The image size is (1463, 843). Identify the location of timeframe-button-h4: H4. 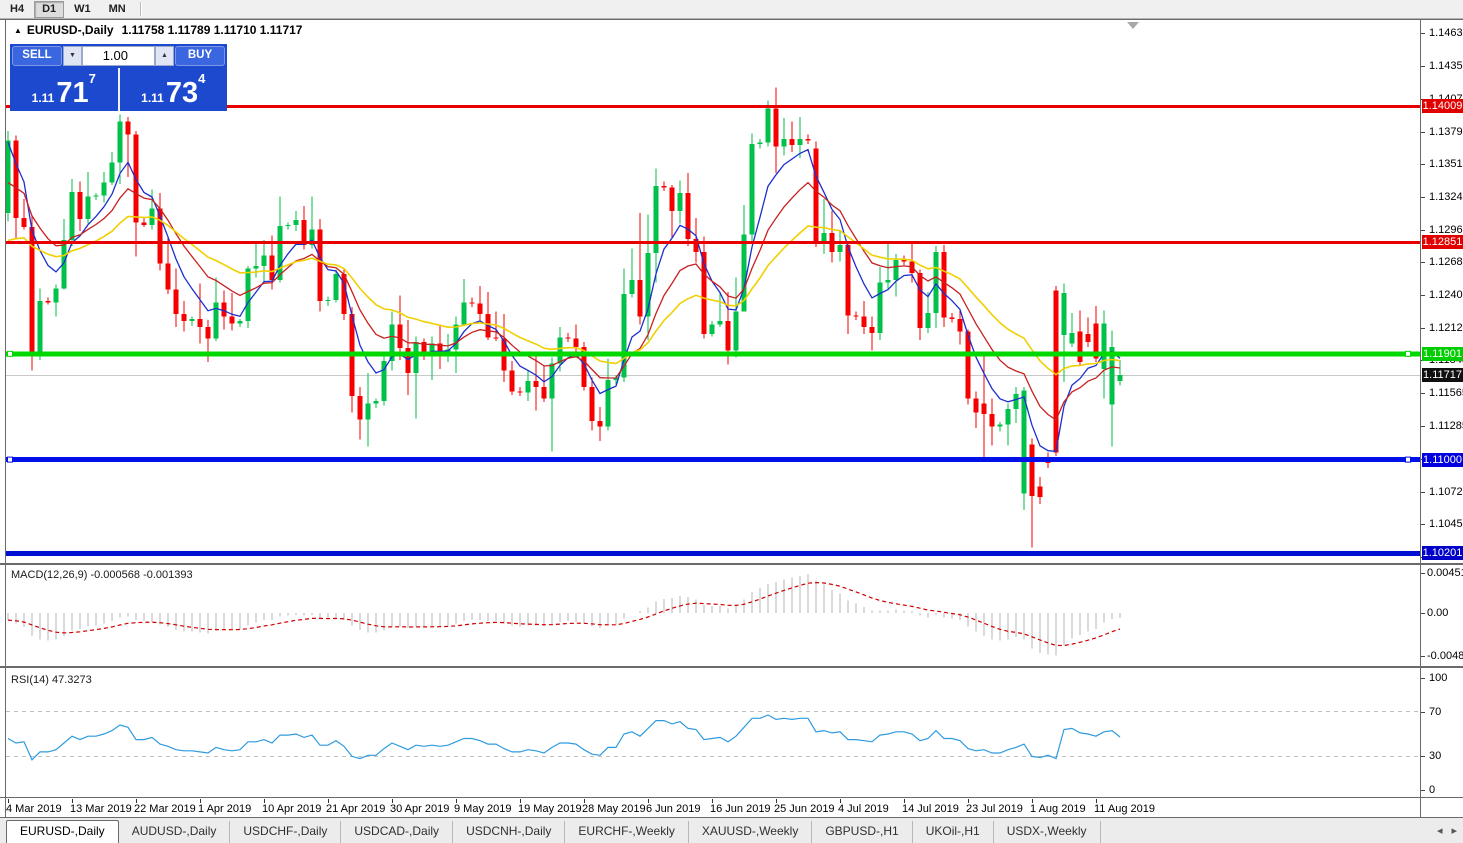
(17, 8).